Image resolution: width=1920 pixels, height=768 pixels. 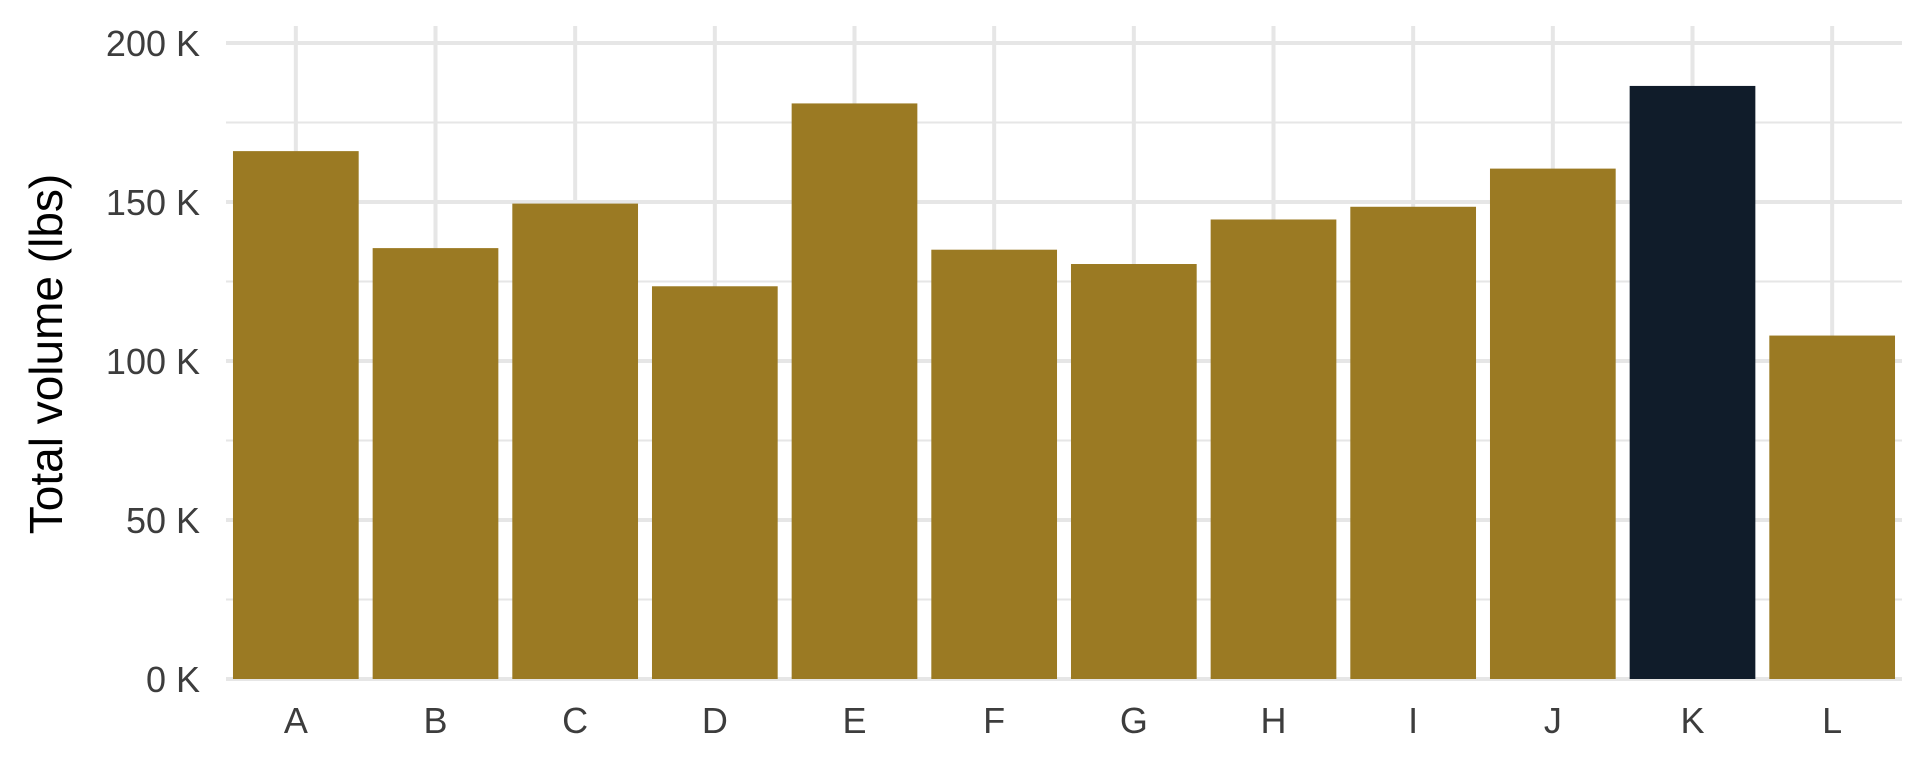 What do you see at coordinates (173, 679) in the screenshot?
I see `y-tick-label: 0 K` at bounding box center [173, 679].